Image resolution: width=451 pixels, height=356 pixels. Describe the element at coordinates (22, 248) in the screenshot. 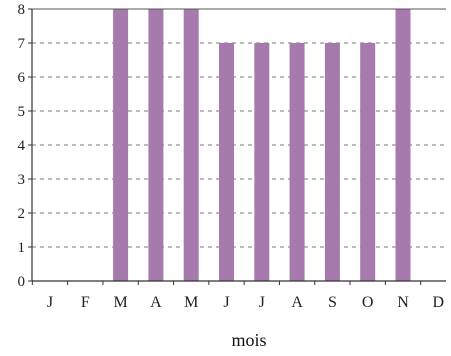

I see `y-tick-label: 1` at that location.